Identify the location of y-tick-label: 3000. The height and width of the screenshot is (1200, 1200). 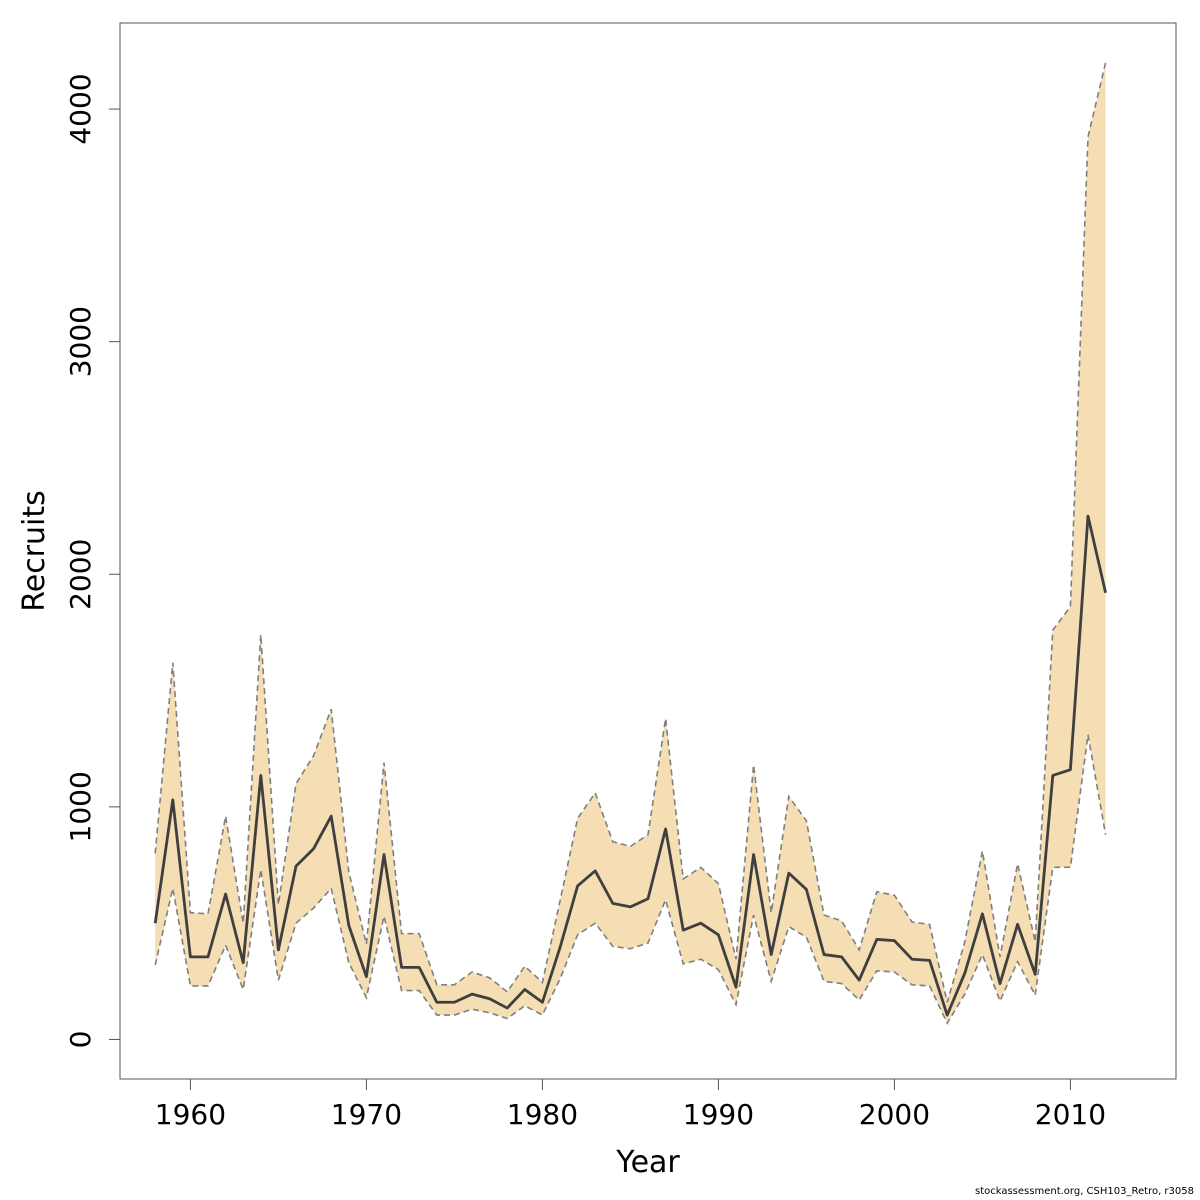
(80, 341).